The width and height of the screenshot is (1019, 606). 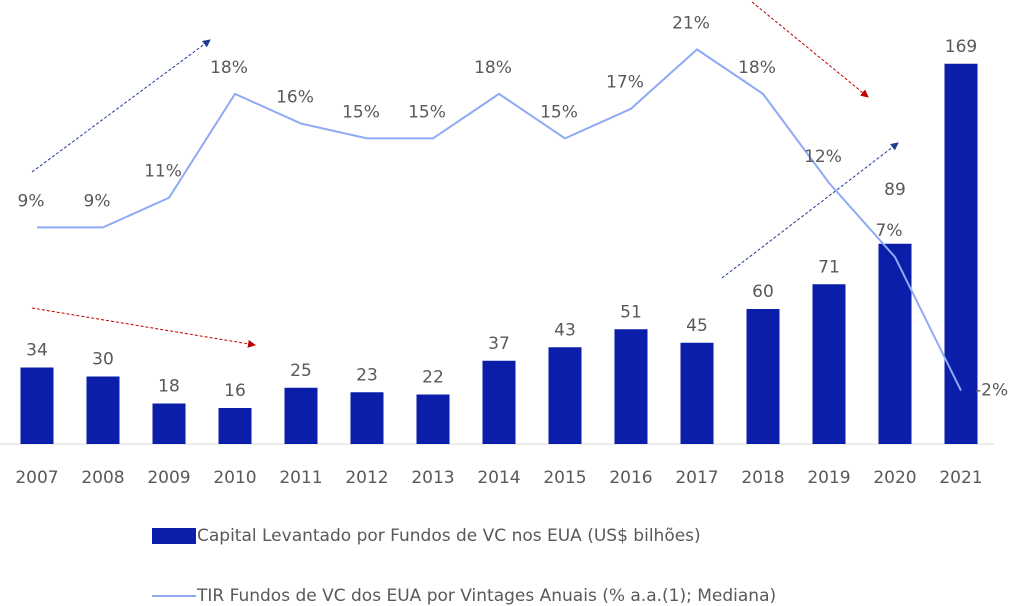 What do you see at coordinates (823, 157) in the screenshot?
I see `line-value-label: 12%` at bounding box center [823, 157].